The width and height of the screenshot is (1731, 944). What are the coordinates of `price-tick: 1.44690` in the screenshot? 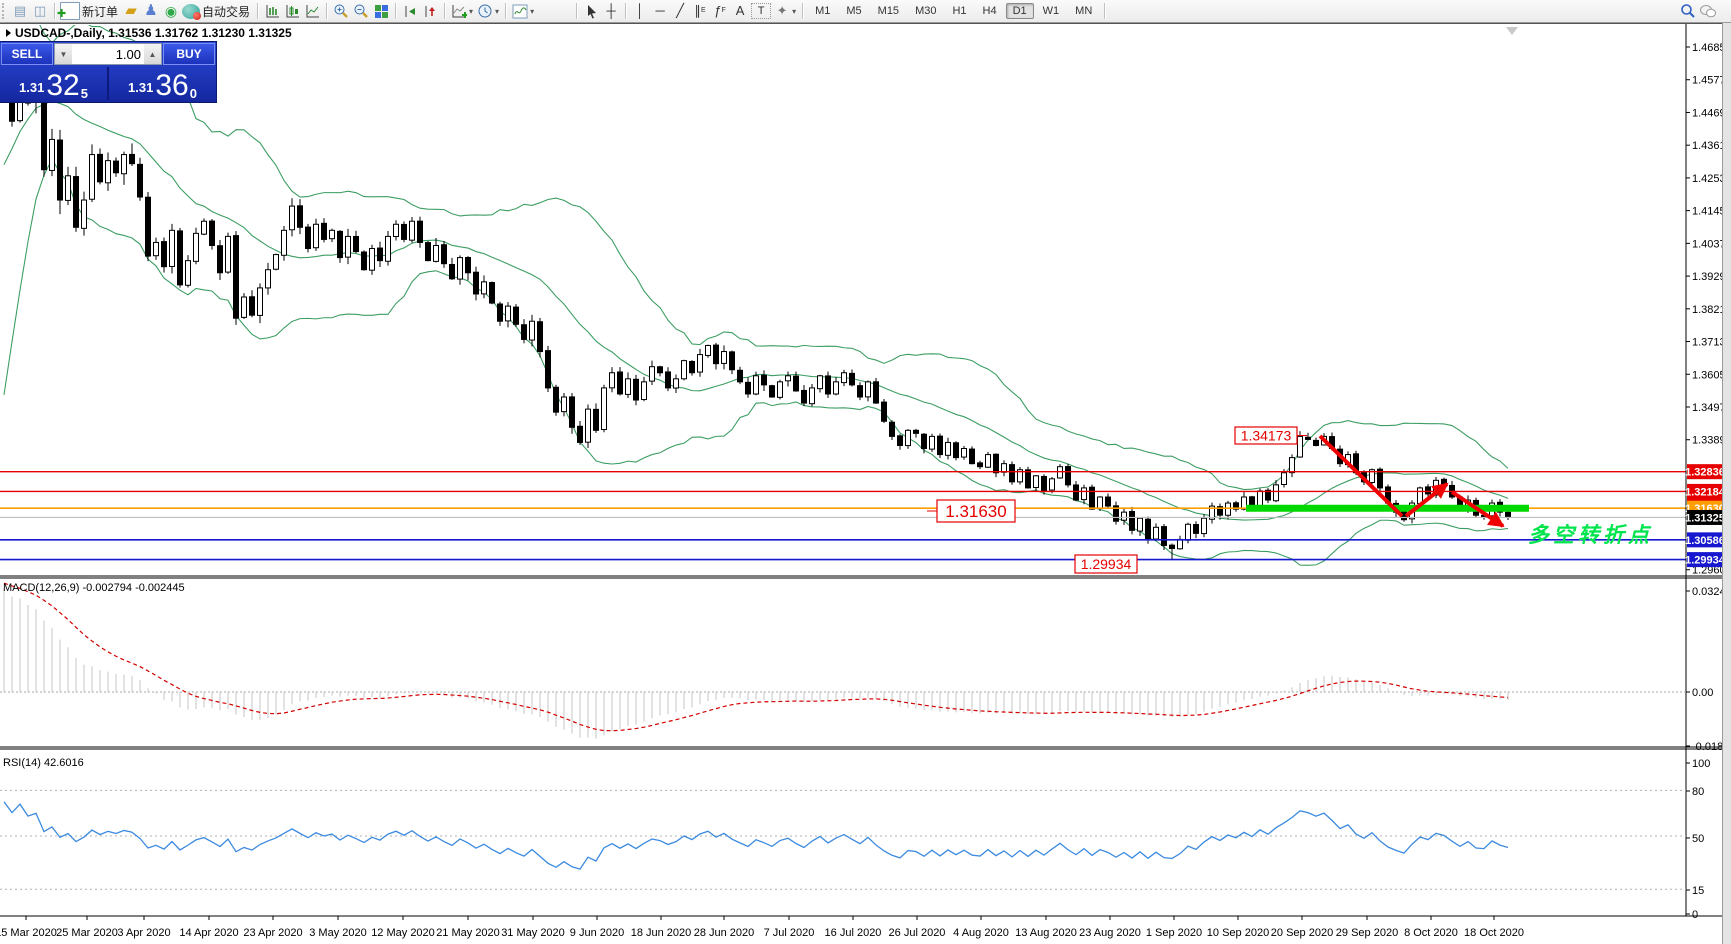 It's located at (1711, 113).